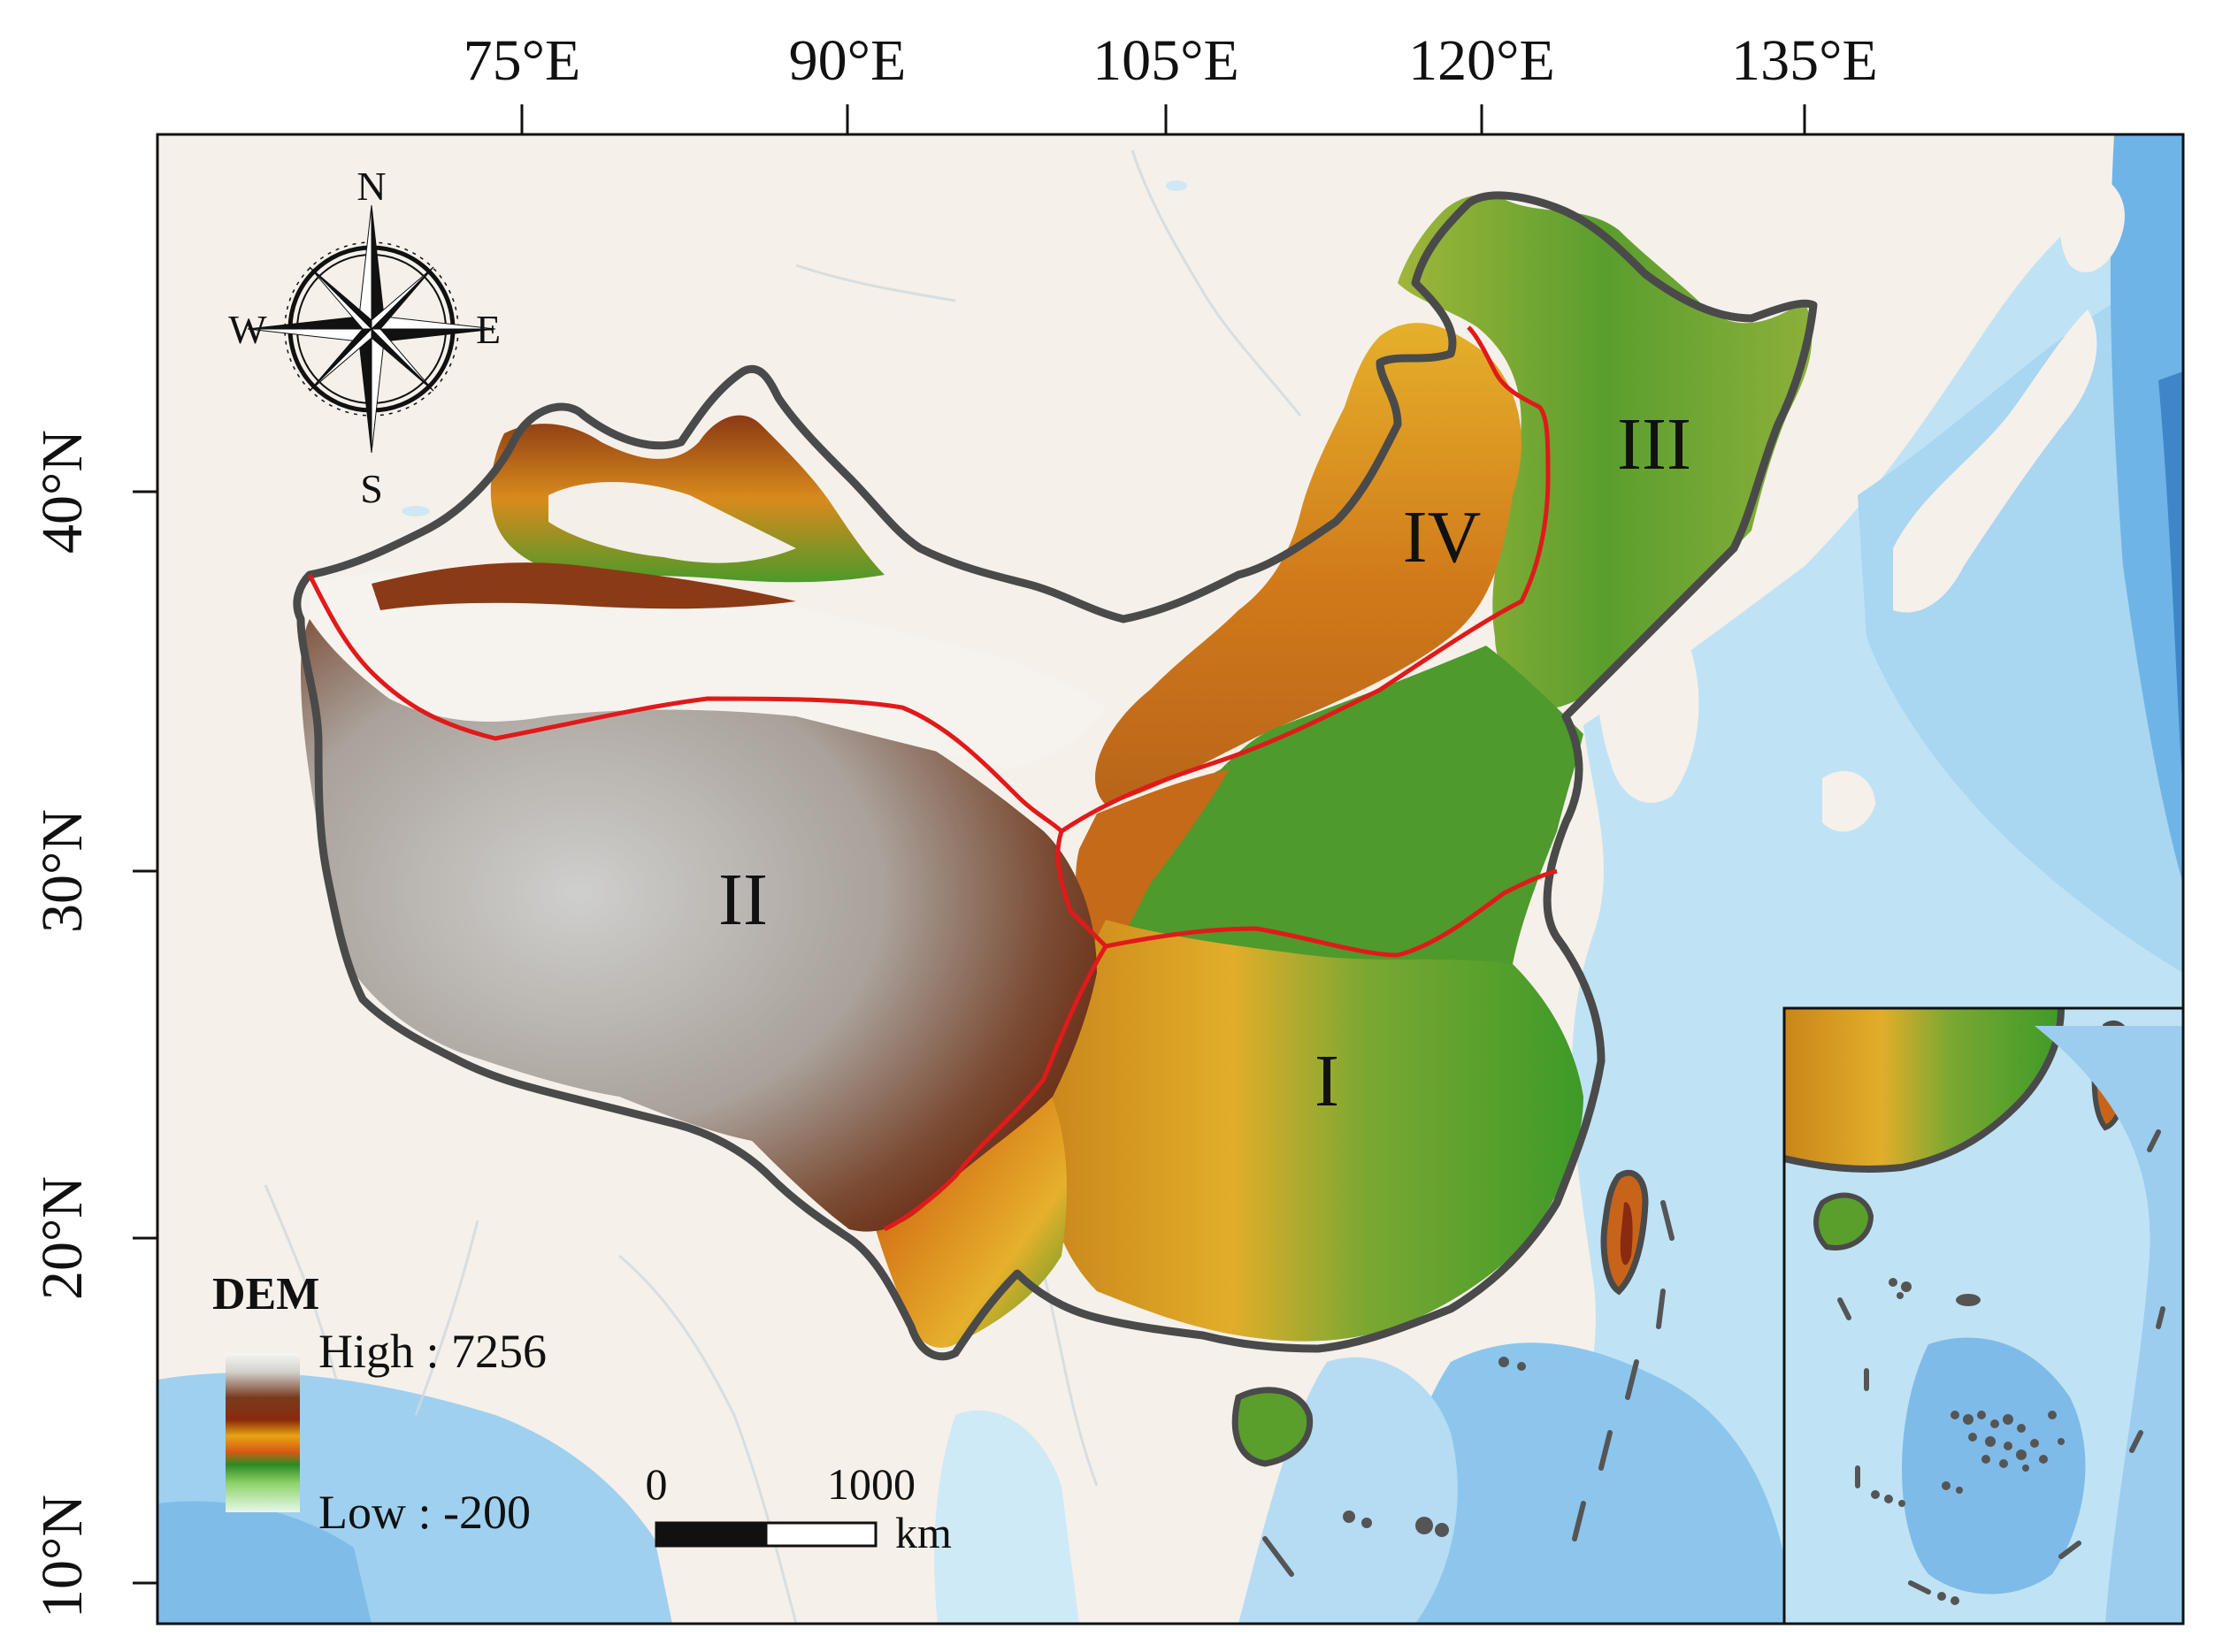 This screenshot has width=2215, height=1652. I want to click on longitude-tick-105e: 105°E, so click(1165, 60).